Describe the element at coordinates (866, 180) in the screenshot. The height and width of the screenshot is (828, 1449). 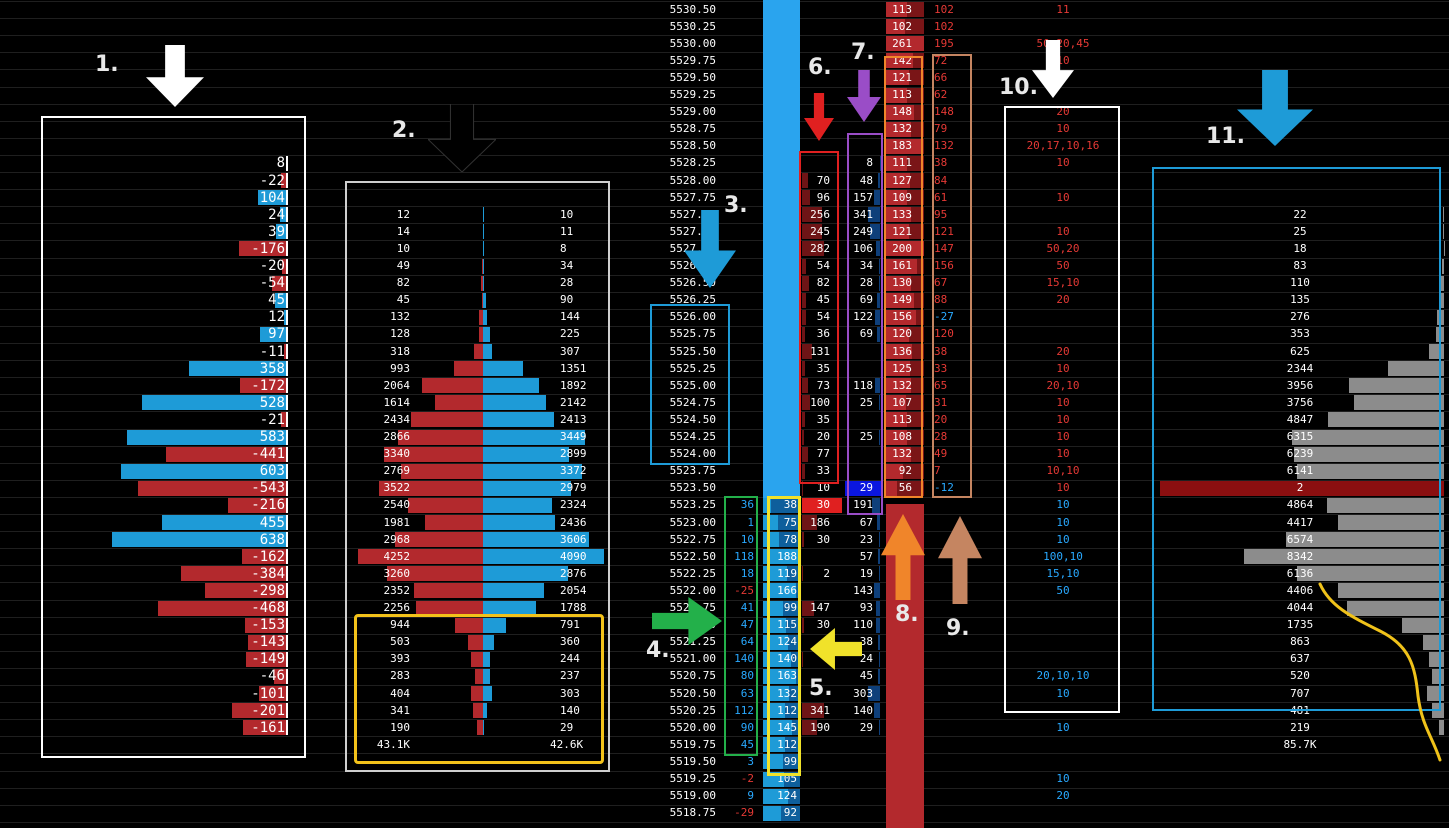
I see `buy-value: 48` at that location.